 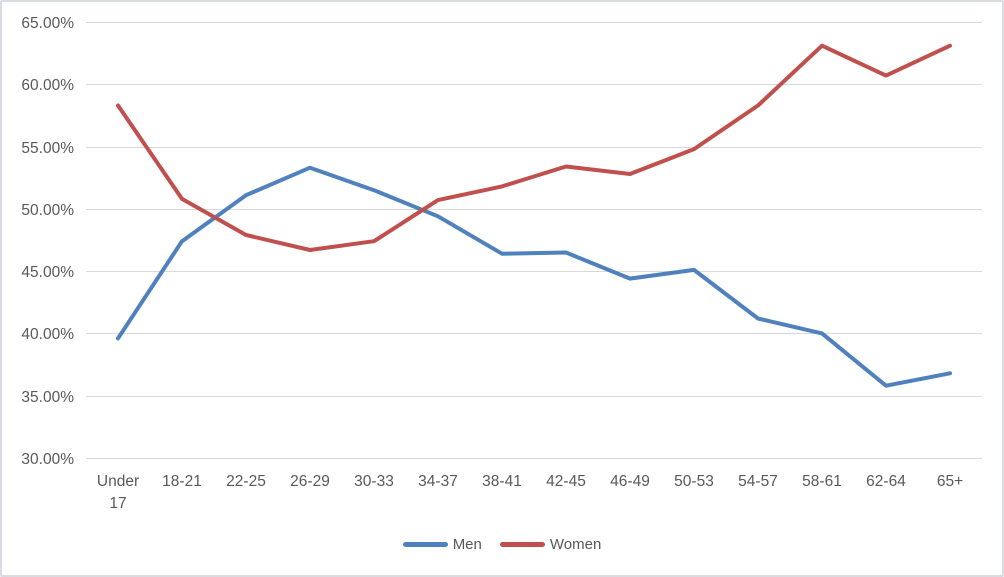 I want to click on legend: Men Women, so click(x=502, y=544).